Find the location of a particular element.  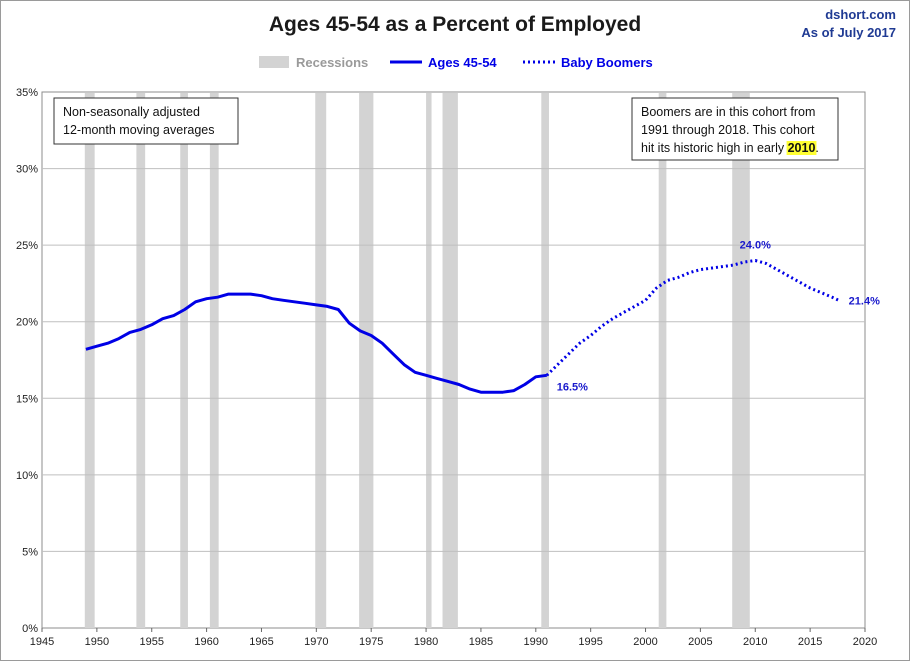

legend: Recessions Ages 45-54 Baby Boomers is located at coordinates (456, 62).